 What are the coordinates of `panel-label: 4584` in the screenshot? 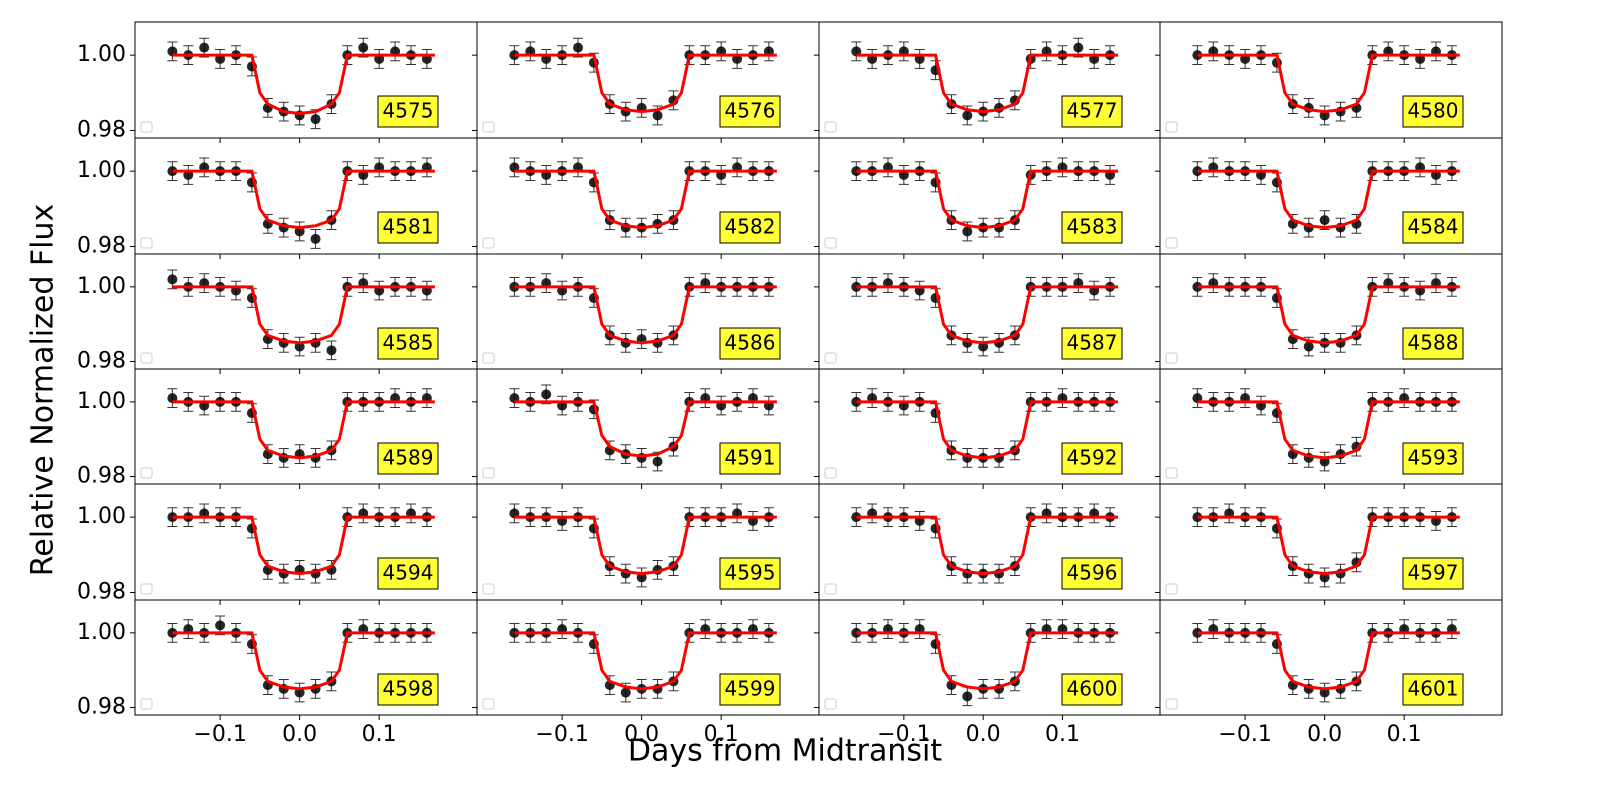 It's located at (1433, 227).